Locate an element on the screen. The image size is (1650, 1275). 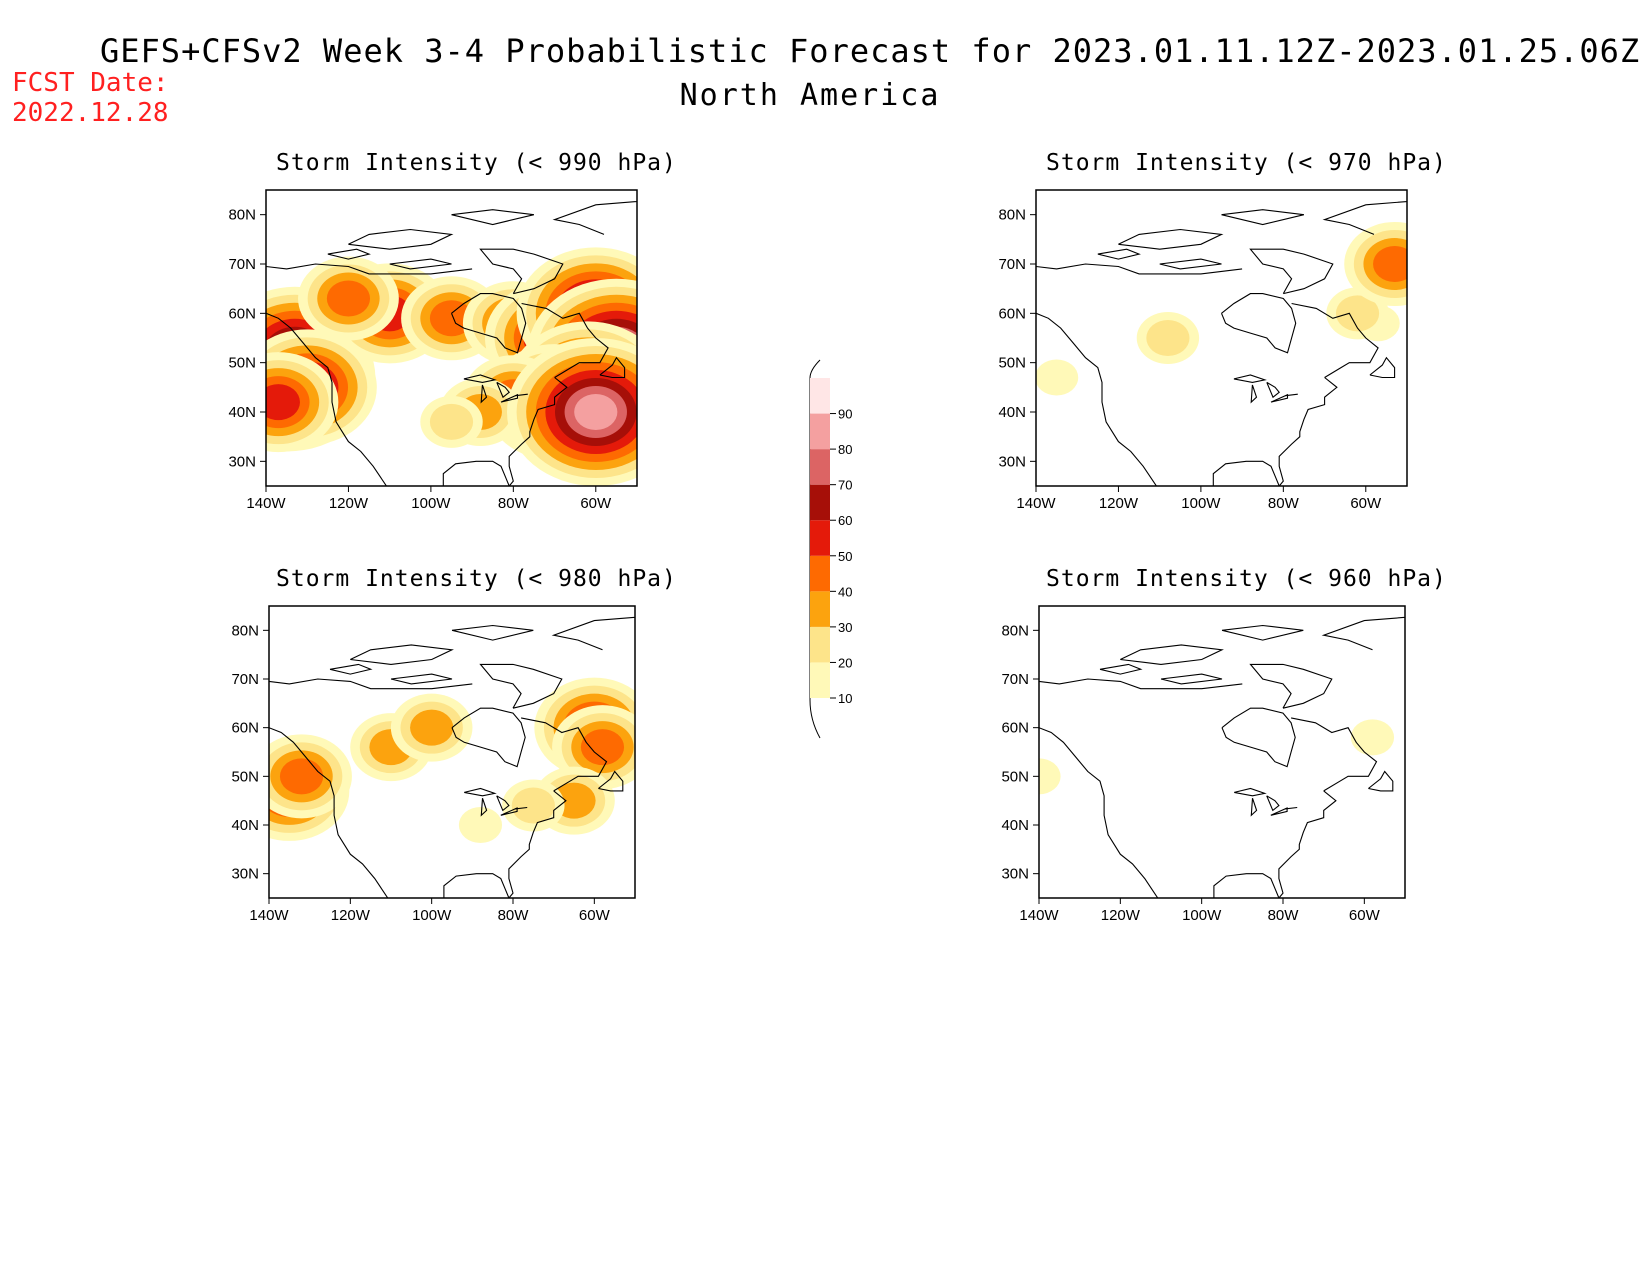
map-panel-p970: 140W 120W 100W 80W 60W 80N 70N 60N 50N 40N 30N is located at coordinates (1203, 350).